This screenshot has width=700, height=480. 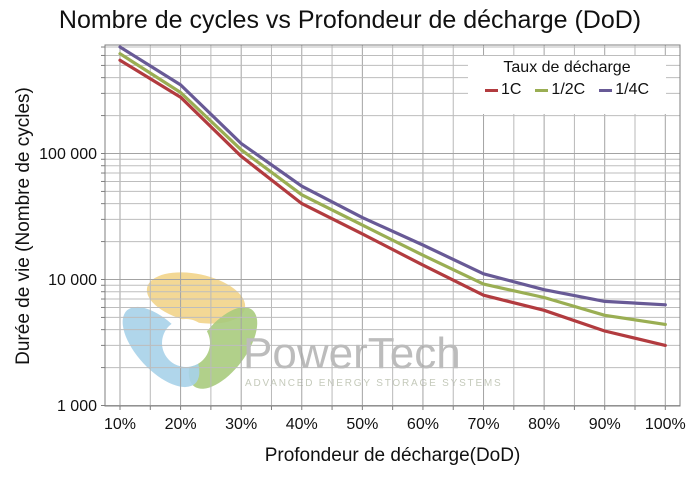 I want to click on legend: Taux de décharge 1C 1/2C 1/4C, so click(x=567, y=85).